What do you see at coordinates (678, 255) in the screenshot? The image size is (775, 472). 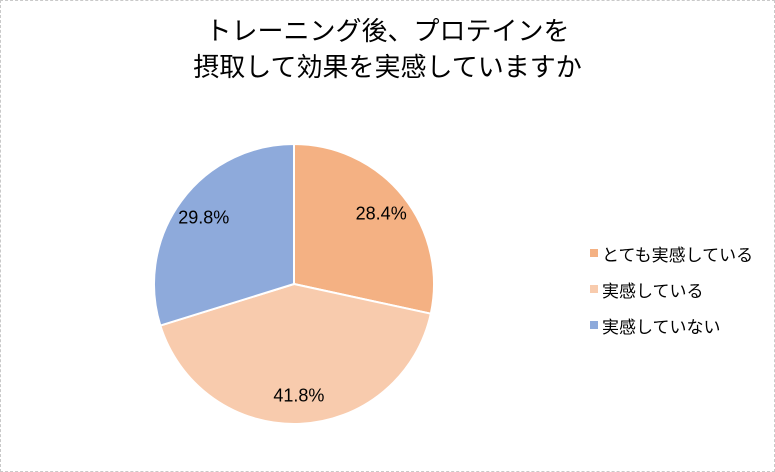 I see `legend-label: とても実感している` at bounding box center [678, 255].